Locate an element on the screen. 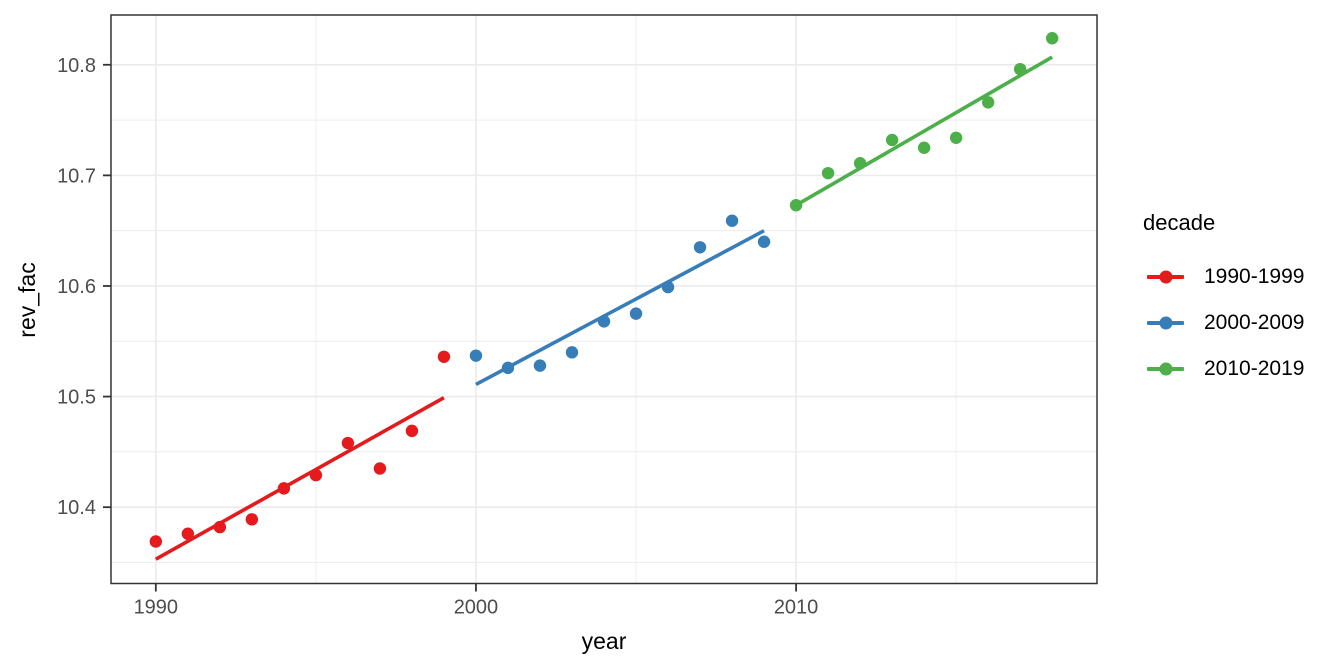 This screenshot has height=672, width=1344. legend-item-label: 2000-2009 is located at coordinates (1254, 322).